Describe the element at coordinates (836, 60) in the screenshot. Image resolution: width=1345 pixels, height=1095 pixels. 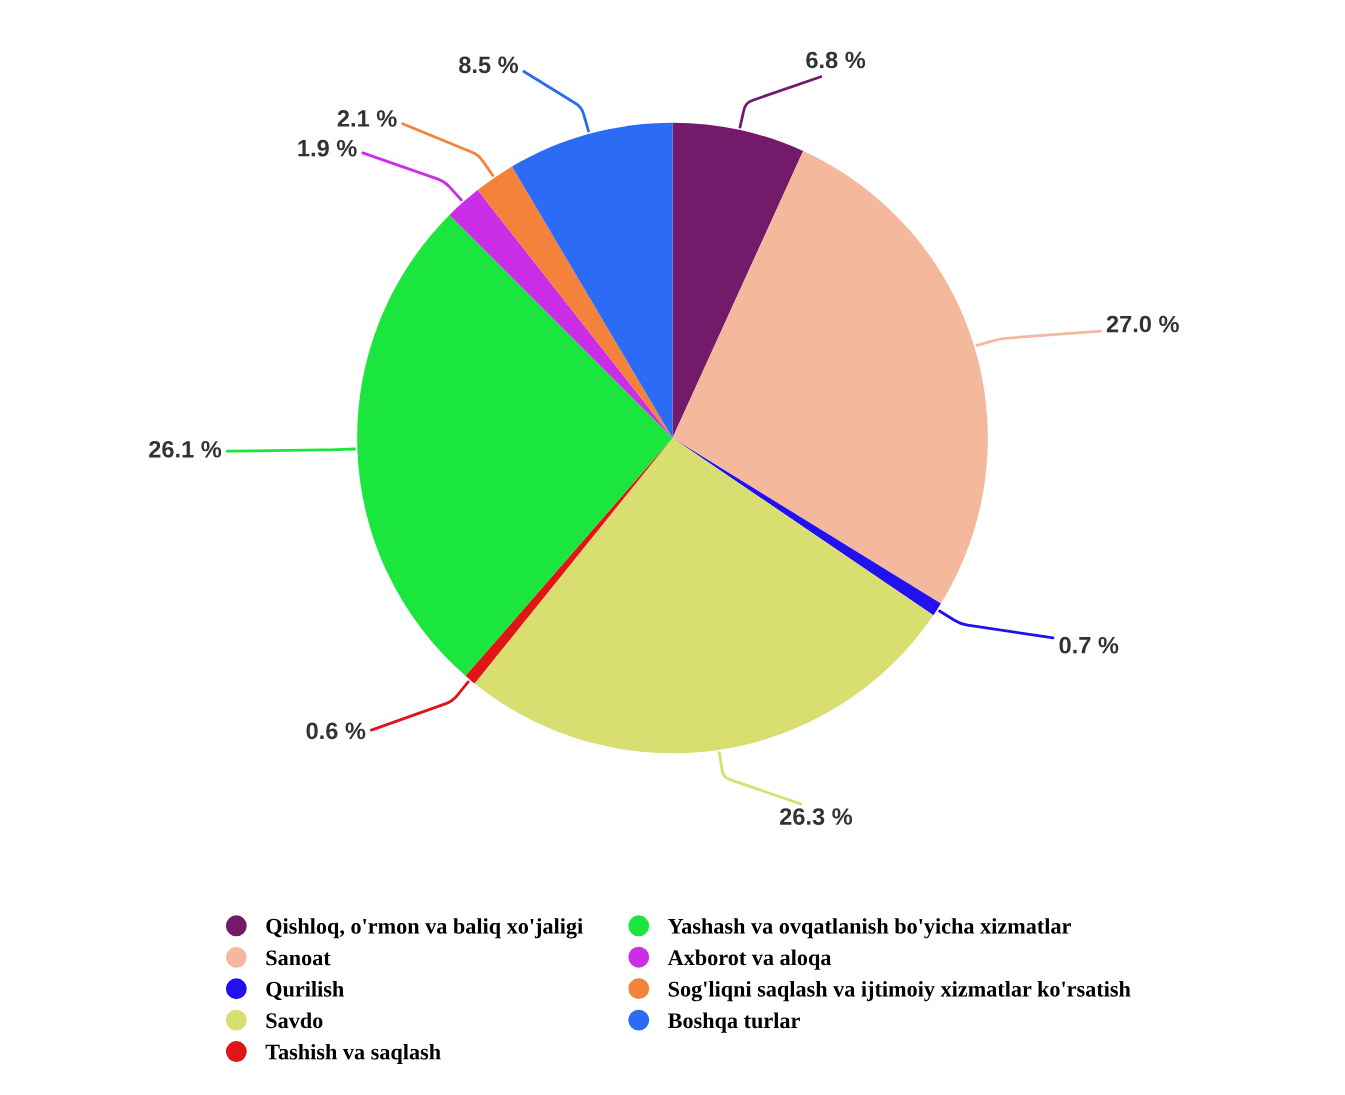
I see `data-label: 6.8 %` at that location.